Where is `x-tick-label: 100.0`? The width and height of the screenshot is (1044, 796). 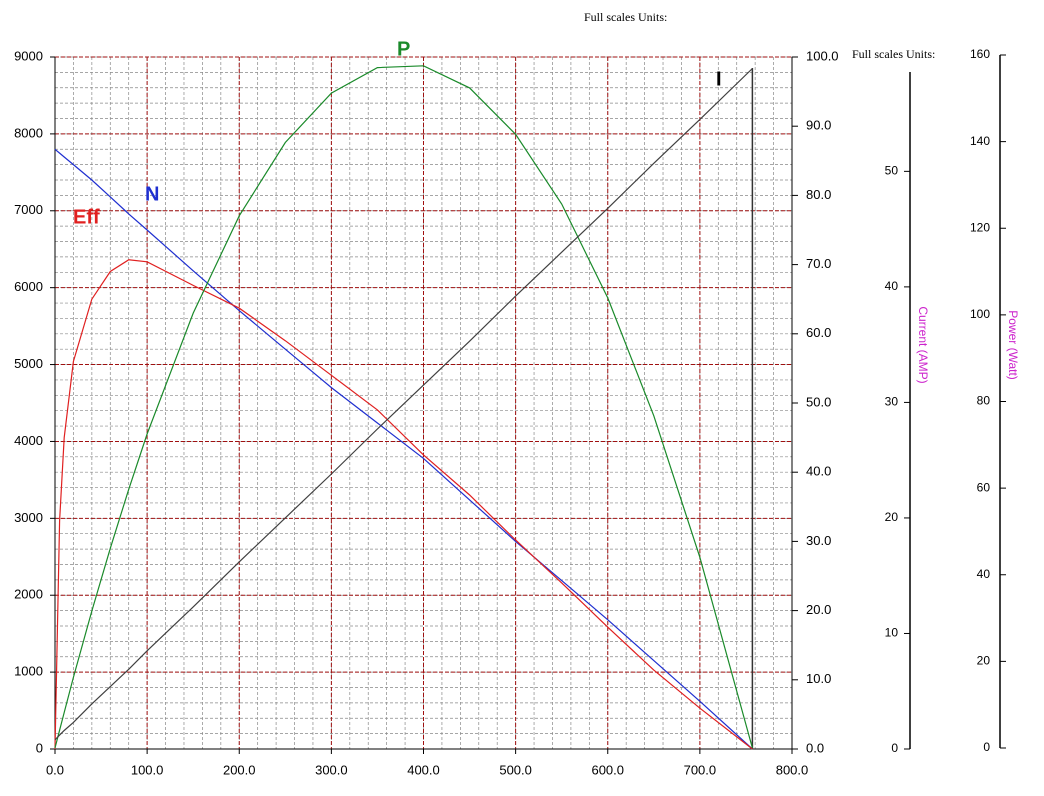
x-tick-label: 100.0 is located at coordinates (147, 769).